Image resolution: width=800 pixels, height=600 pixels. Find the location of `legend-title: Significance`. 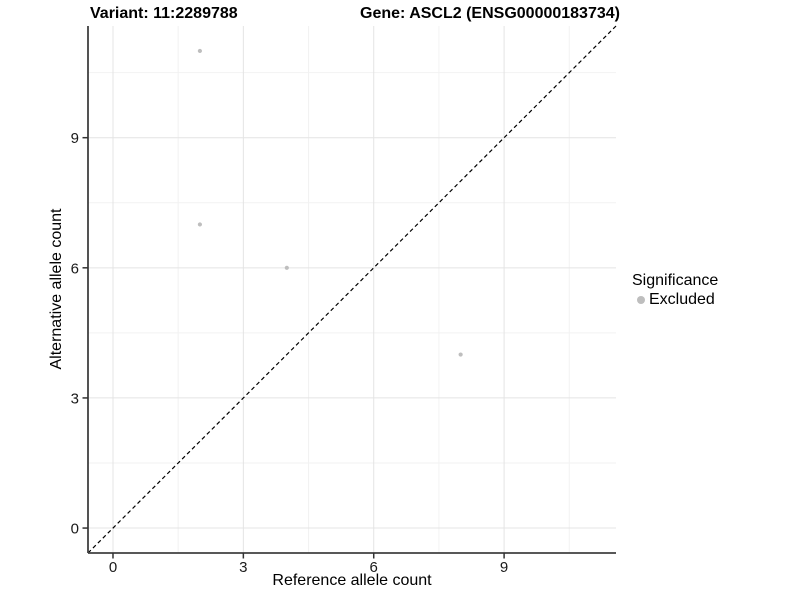

legend-title: Significance is located at coordinates (675, 280).